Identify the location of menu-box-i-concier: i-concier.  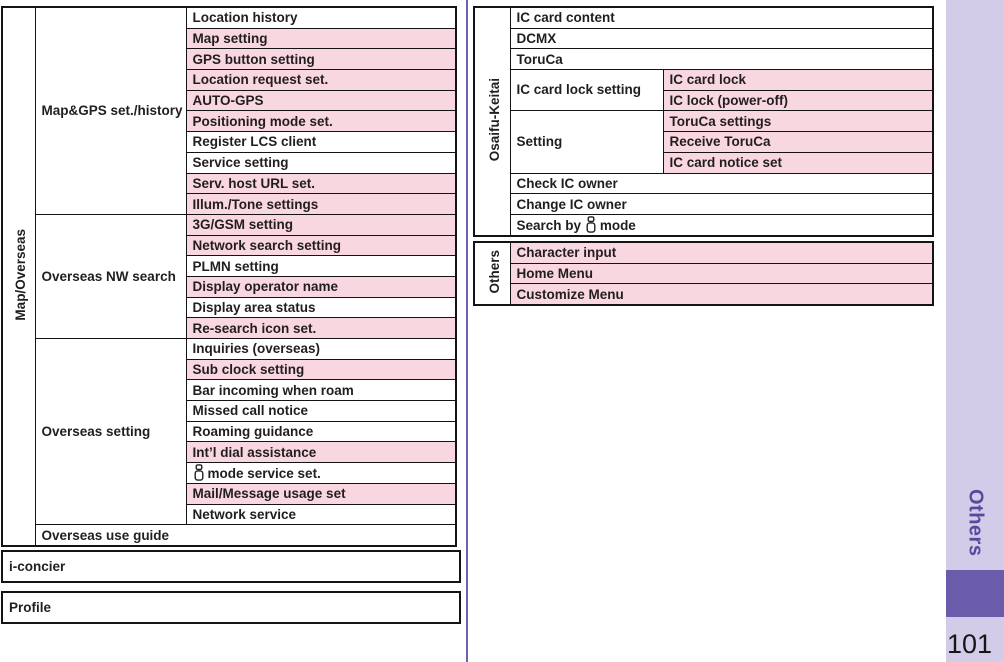
(231, 566).